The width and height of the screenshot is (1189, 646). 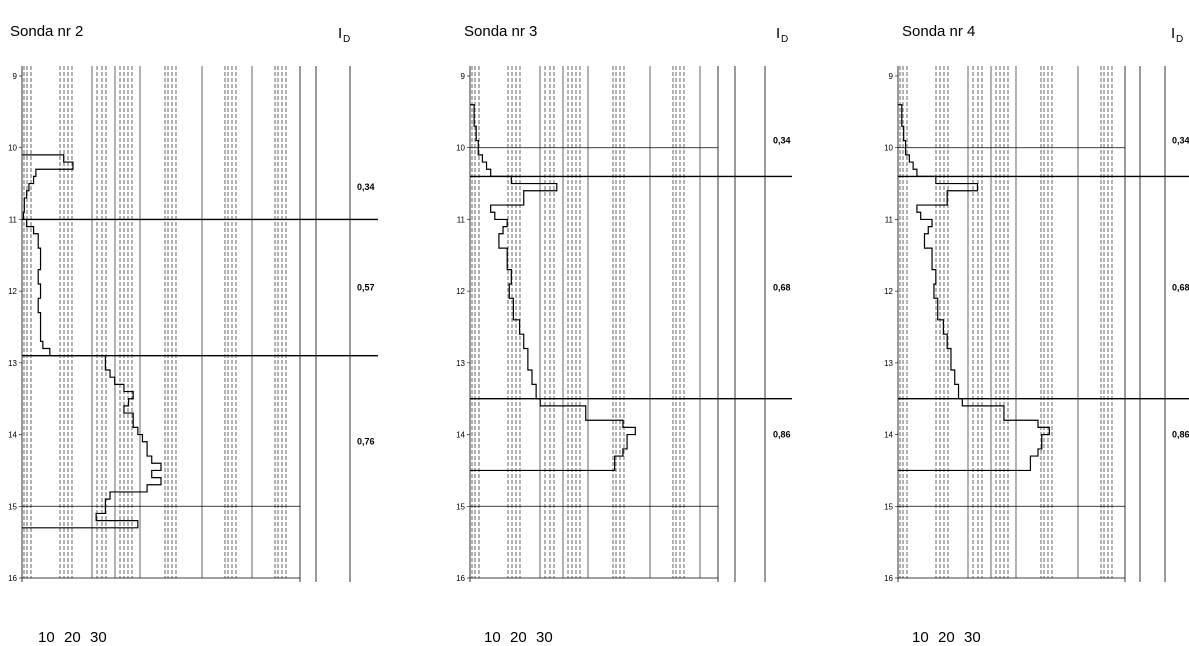 I want to click on probe-title: Sonda nr 2, so click(x=46, y=31).